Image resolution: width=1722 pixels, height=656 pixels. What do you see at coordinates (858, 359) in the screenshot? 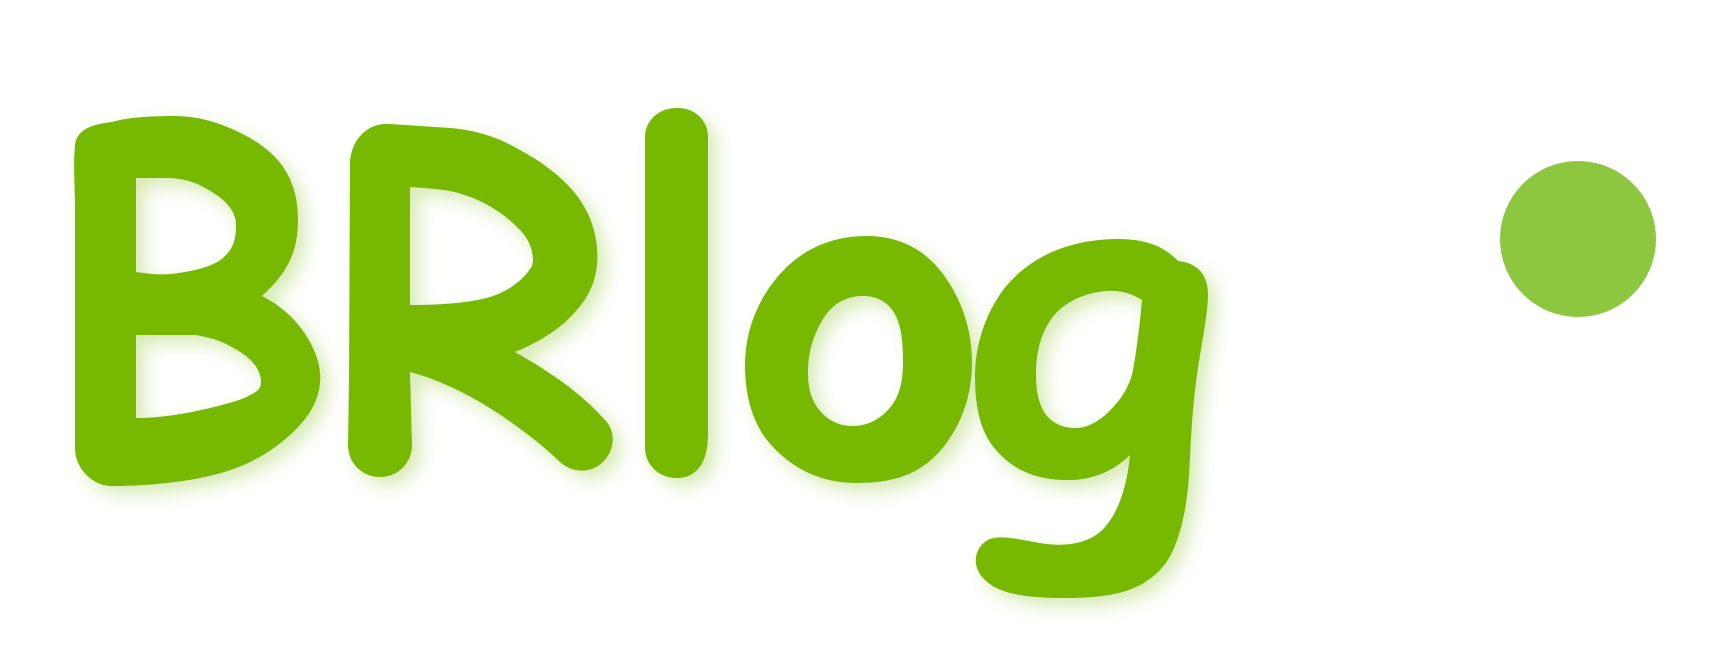
I see `letter-o` at bounding box center [858, 359].